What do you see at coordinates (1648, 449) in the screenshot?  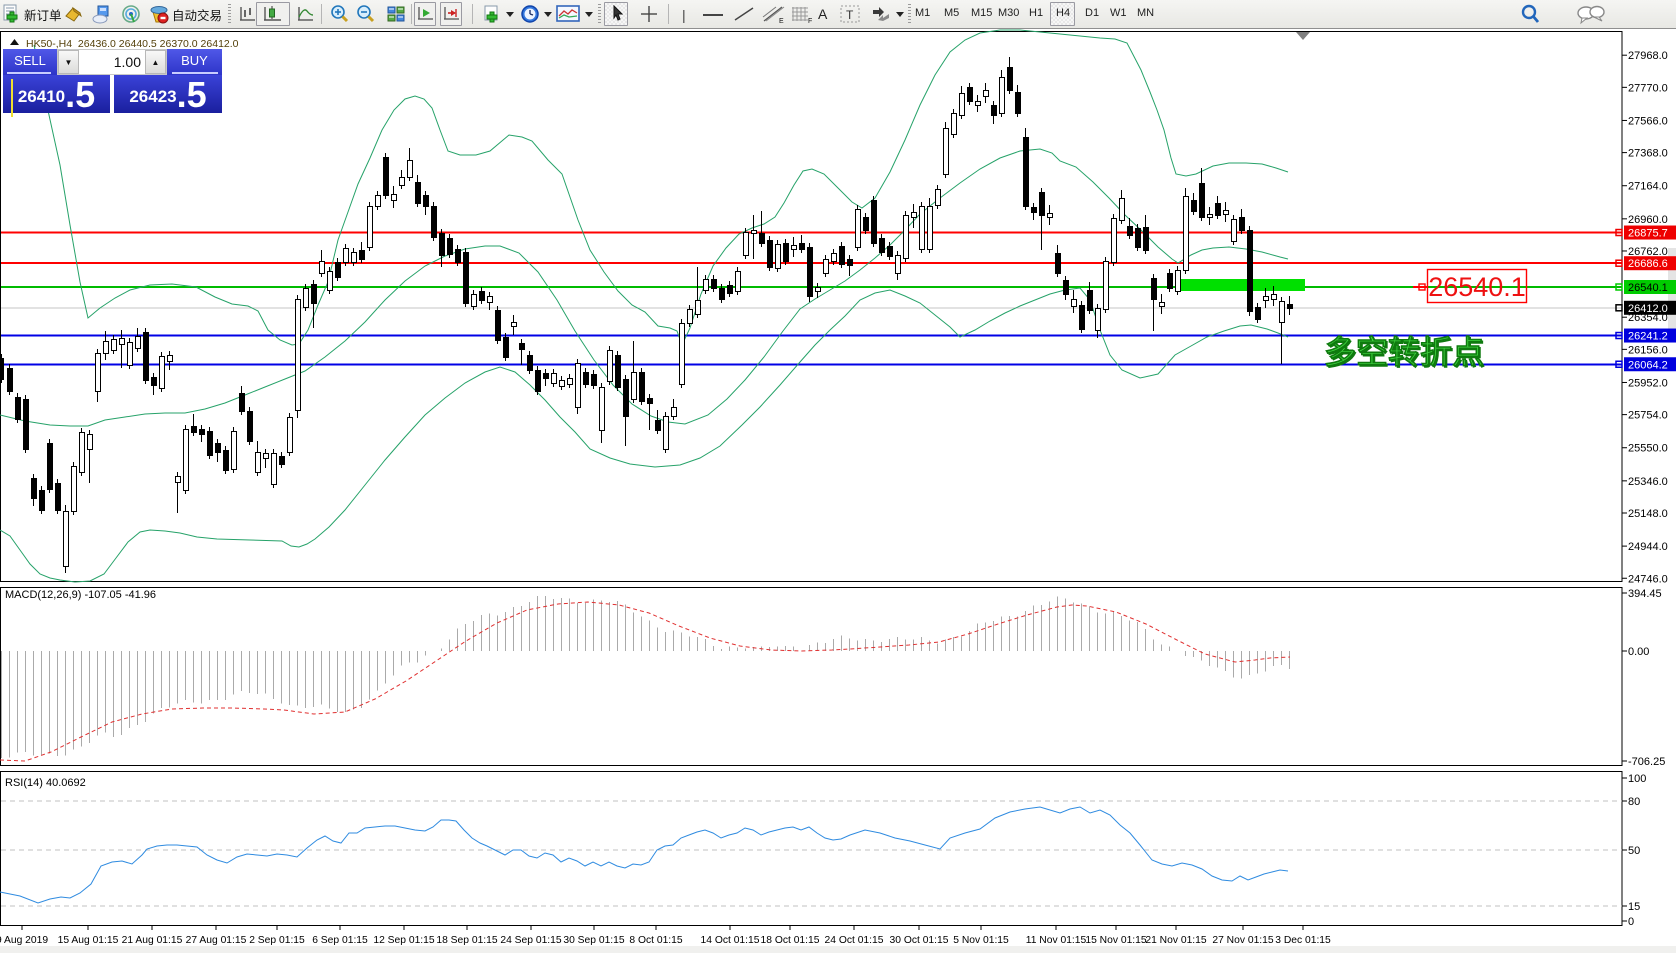 I see `svg-text: 25550.0` at bounding box center [1648, 449].